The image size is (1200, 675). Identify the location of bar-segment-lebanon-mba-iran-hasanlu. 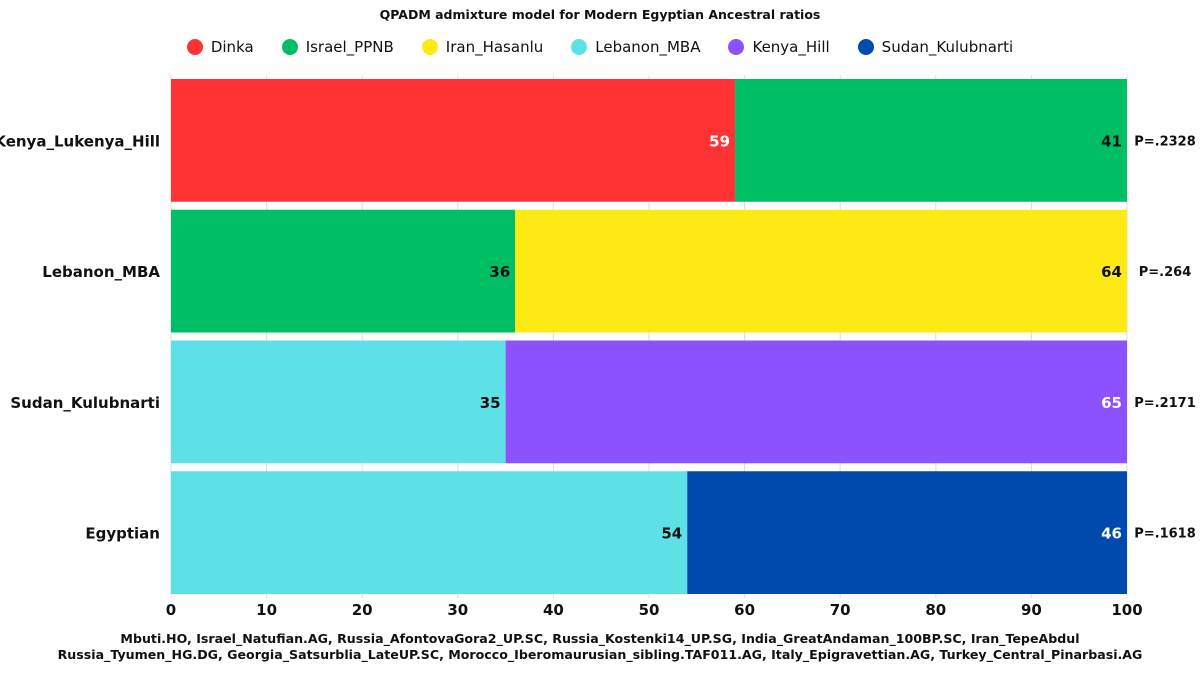
(821, 271).